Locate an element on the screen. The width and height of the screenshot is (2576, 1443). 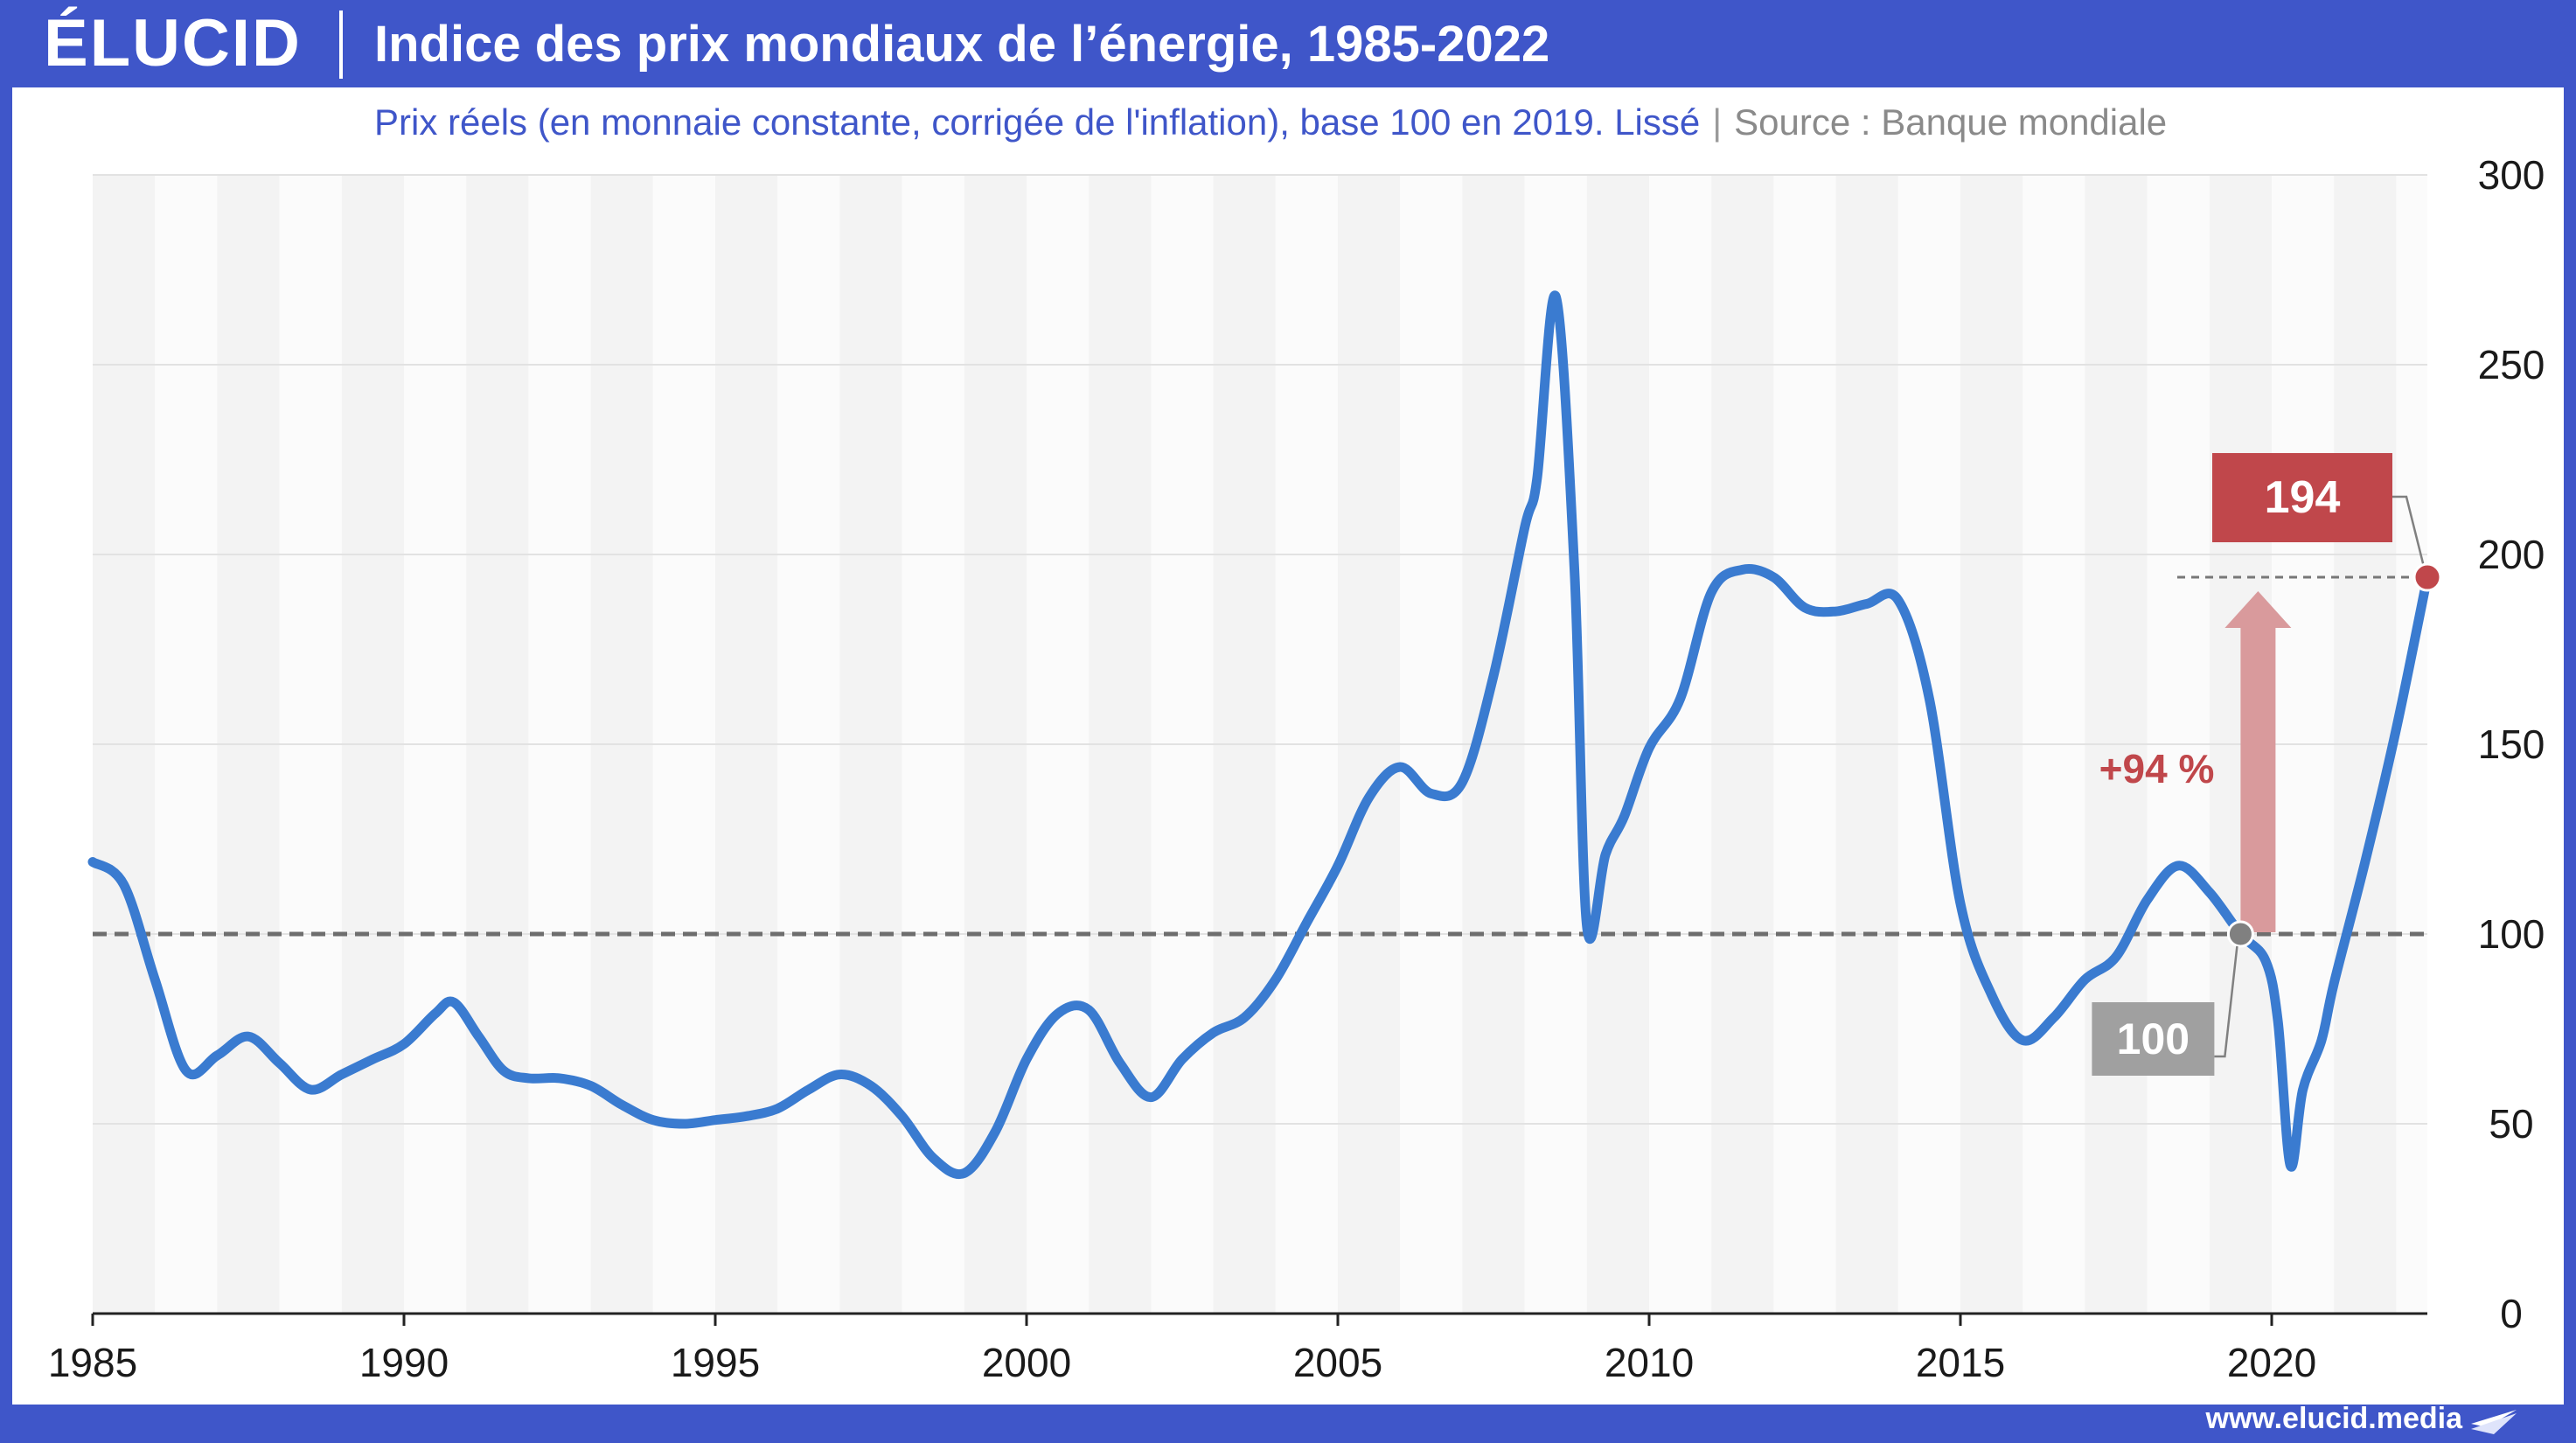
paper-plane-icon is located at coordinates (2494, 1422).